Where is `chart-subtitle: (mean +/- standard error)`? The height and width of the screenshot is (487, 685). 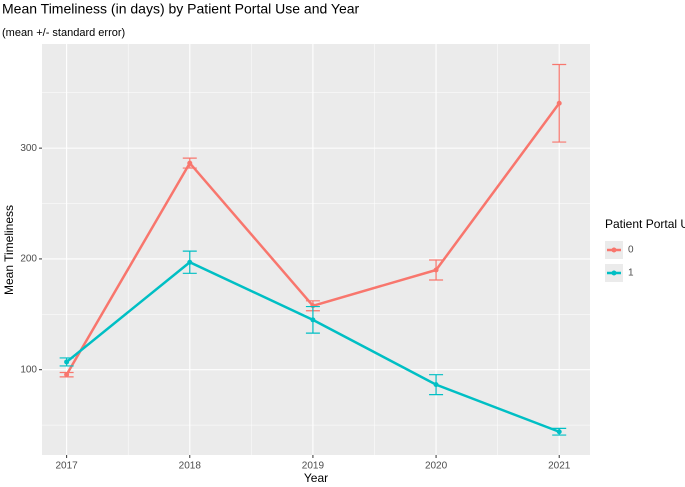
chart-subtitle: (mean +/- standard error) is located at coordinates (63, 33).